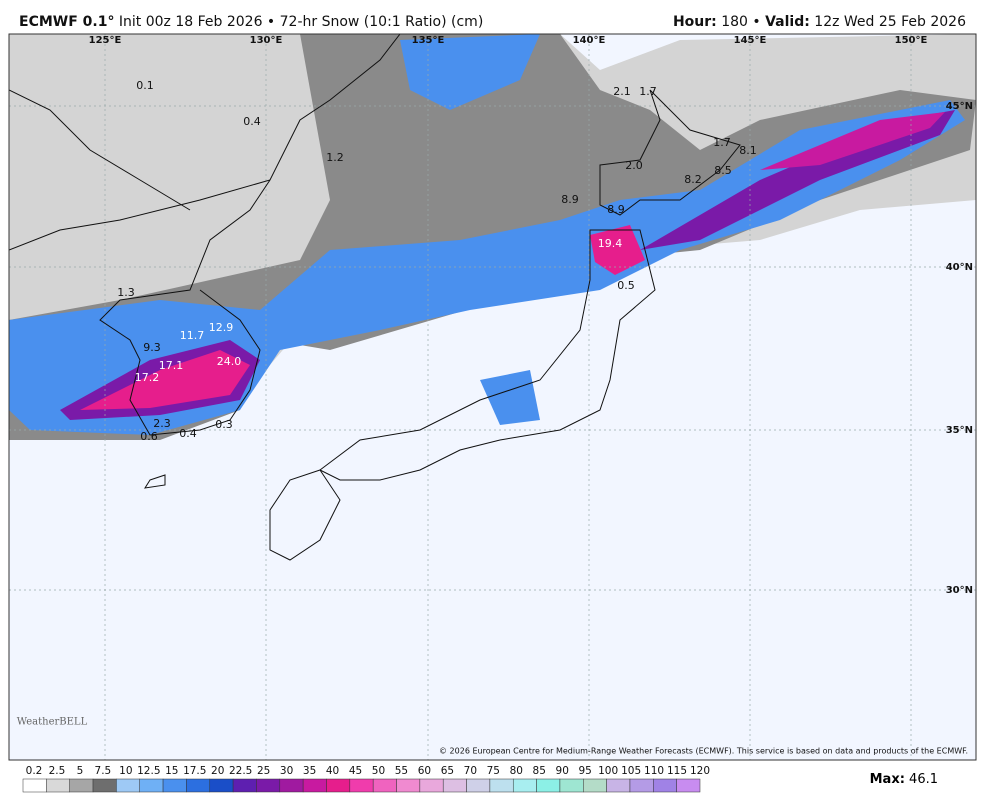 The height and width of the screenshot is (808, 984). I want to click on colorbar-label: 75, so click(493, 771).